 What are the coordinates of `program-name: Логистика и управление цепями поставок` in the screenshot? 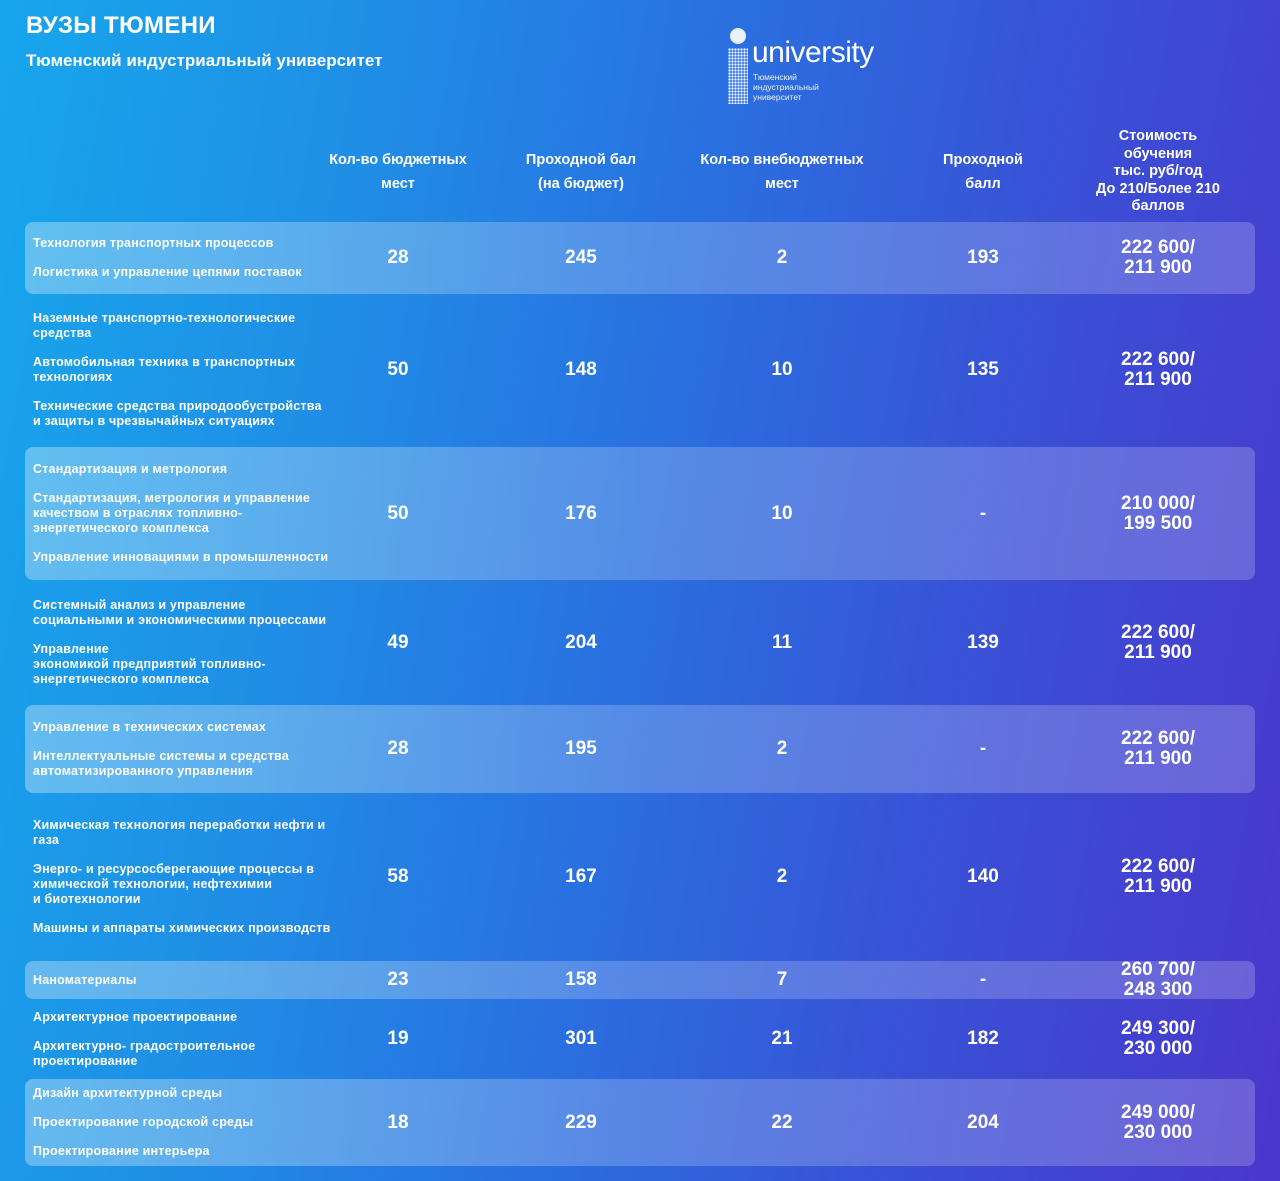 It's located at (167, 272).